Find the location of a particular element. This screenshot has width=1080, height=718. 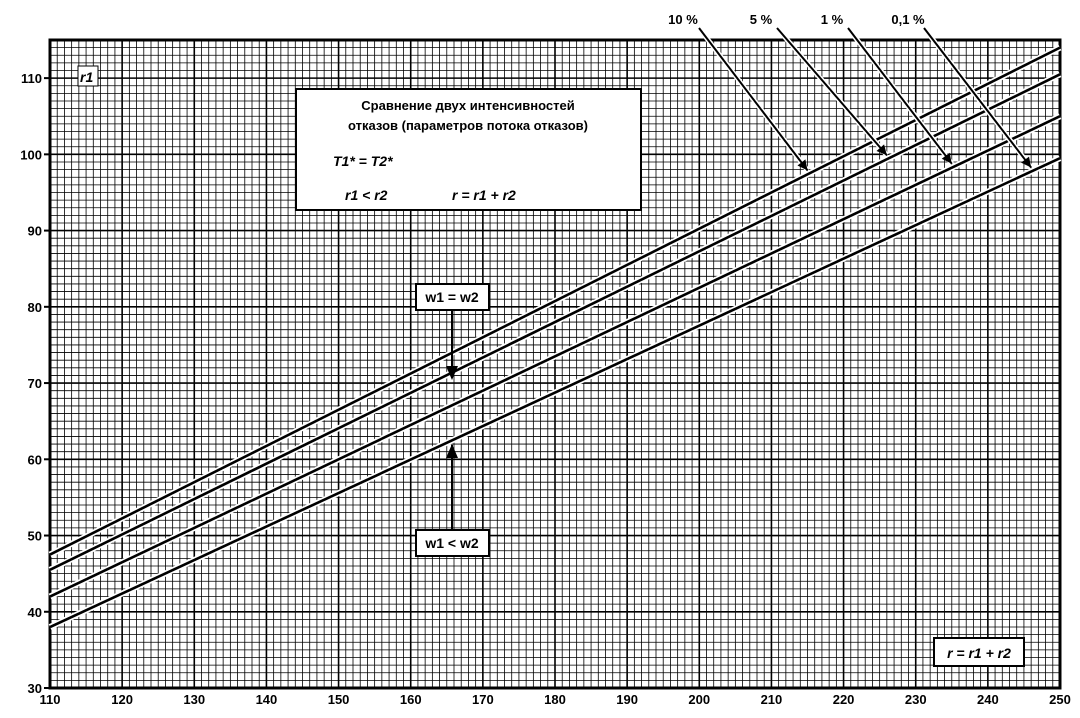

series-label: 0,1 % is located at coordinates (908, 19).